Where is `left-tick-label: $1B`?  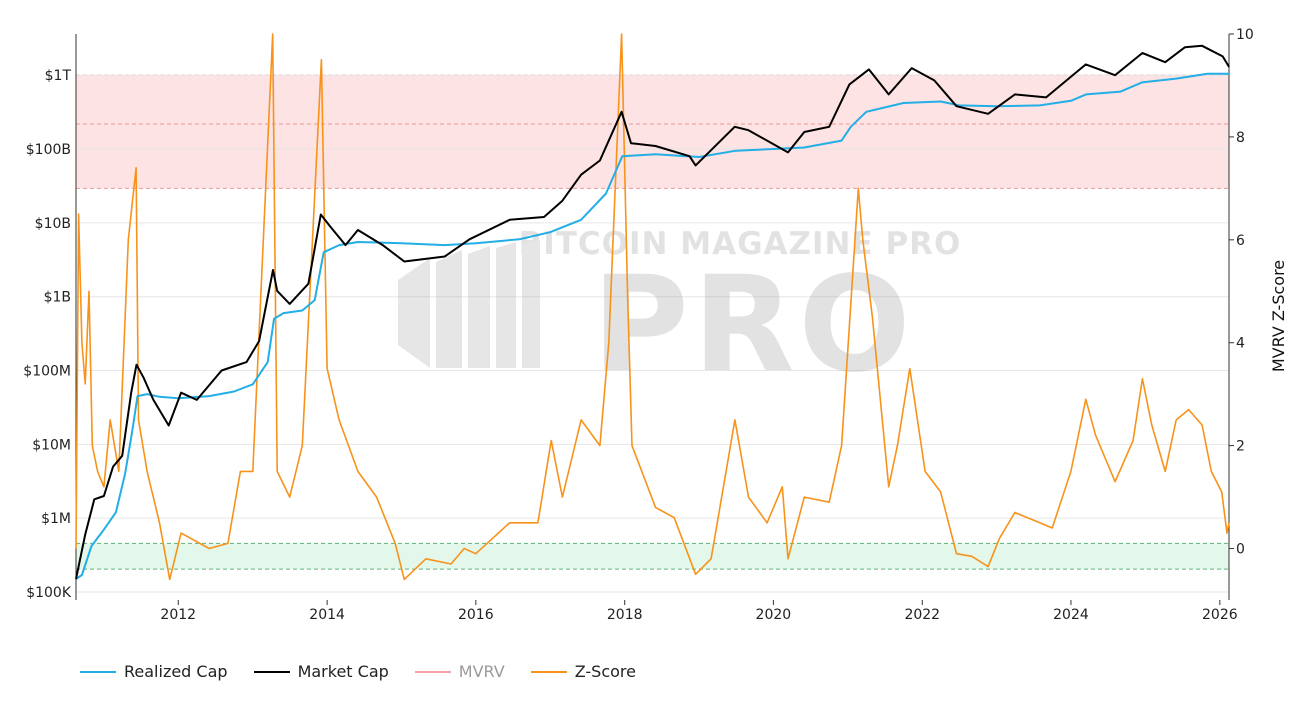 left-tick-label: $1B is located at coordinates (57, 298).